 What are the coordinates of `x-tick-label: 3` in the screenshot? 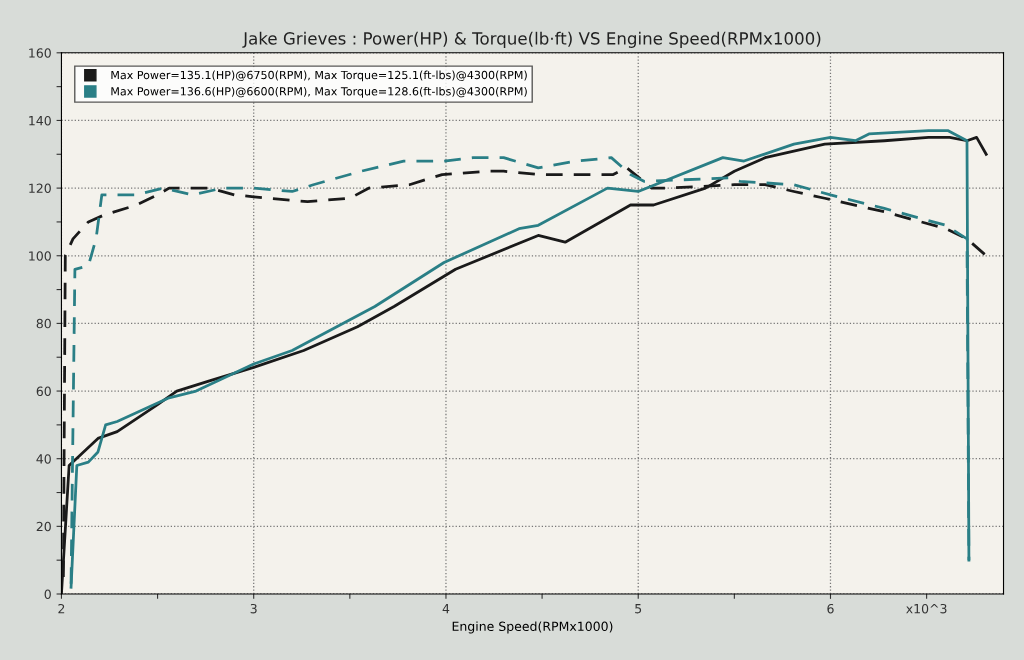 It's located at (253, 608).